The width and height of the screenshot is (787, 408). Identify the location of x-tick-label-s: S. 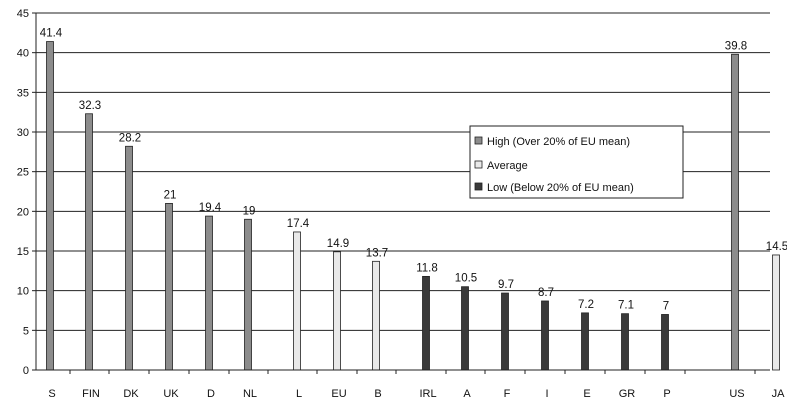
(51, 394).